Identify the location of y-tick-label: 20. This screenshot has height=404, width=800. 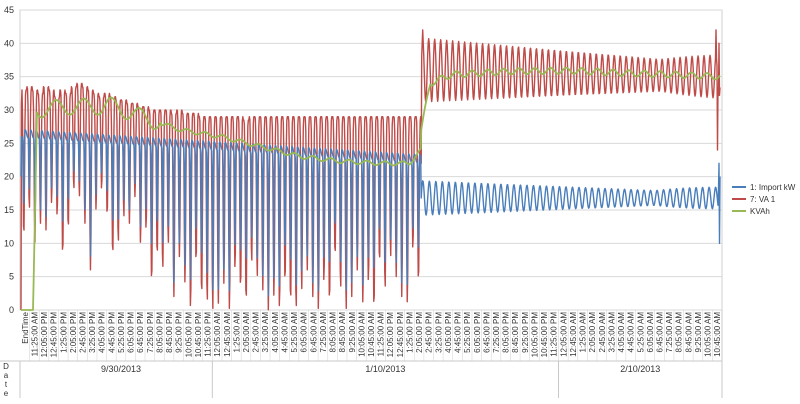
(9, 177).